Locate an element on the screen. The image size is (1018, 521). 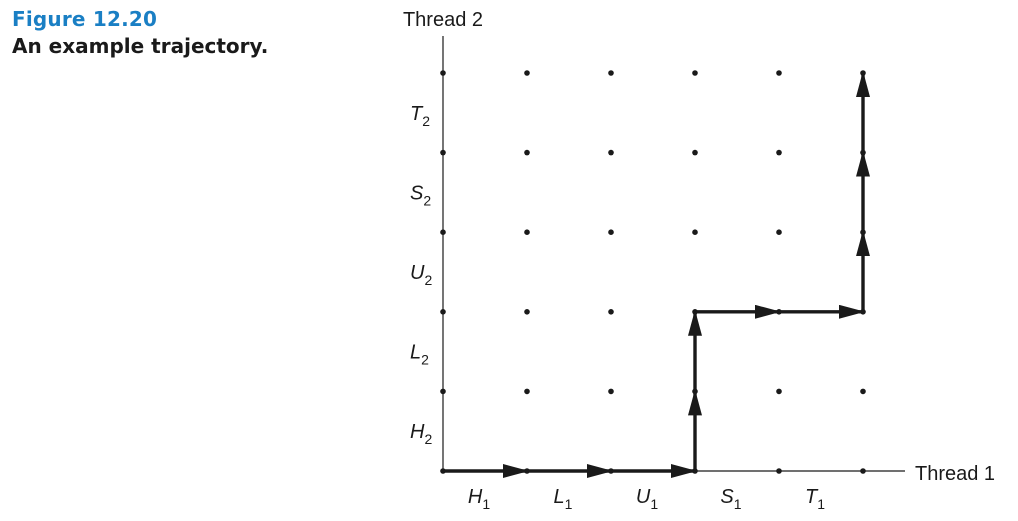
y-segment-labels: H2 L2 U2 S2 T2 is located at coordinates (421, 275).